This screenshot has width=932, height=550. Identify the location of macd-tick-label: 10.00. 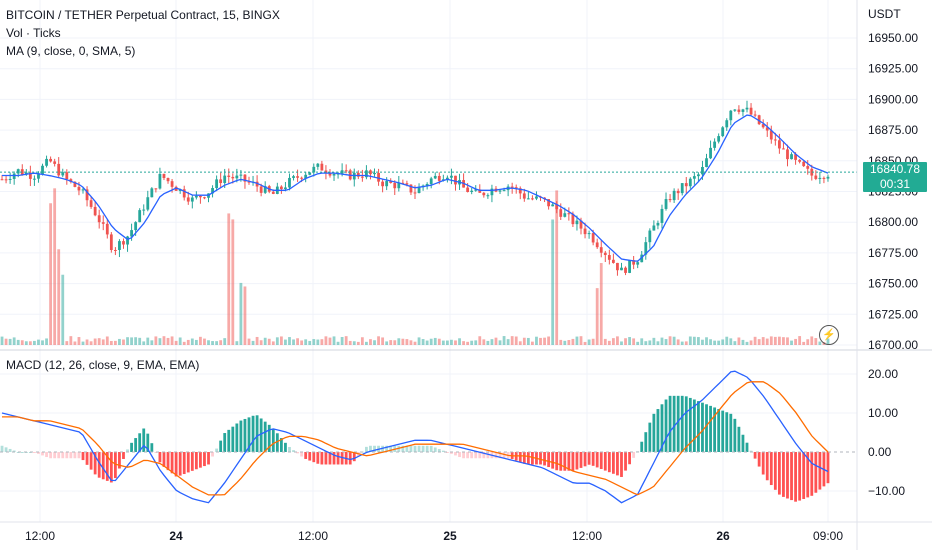
(883, 413).